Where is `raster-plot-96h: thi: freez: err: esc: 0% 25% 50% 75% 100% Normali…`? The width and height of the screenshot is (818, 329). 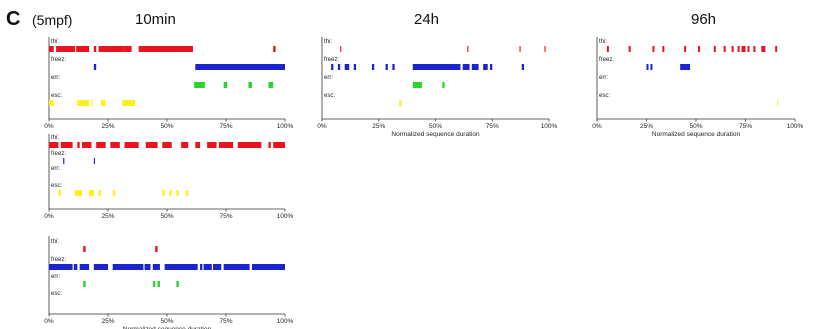 raster-plot-96h: thi: freez: err: esc: 0% 25% 50% 75% 100% Normali… is located at coordinates (698, 87).